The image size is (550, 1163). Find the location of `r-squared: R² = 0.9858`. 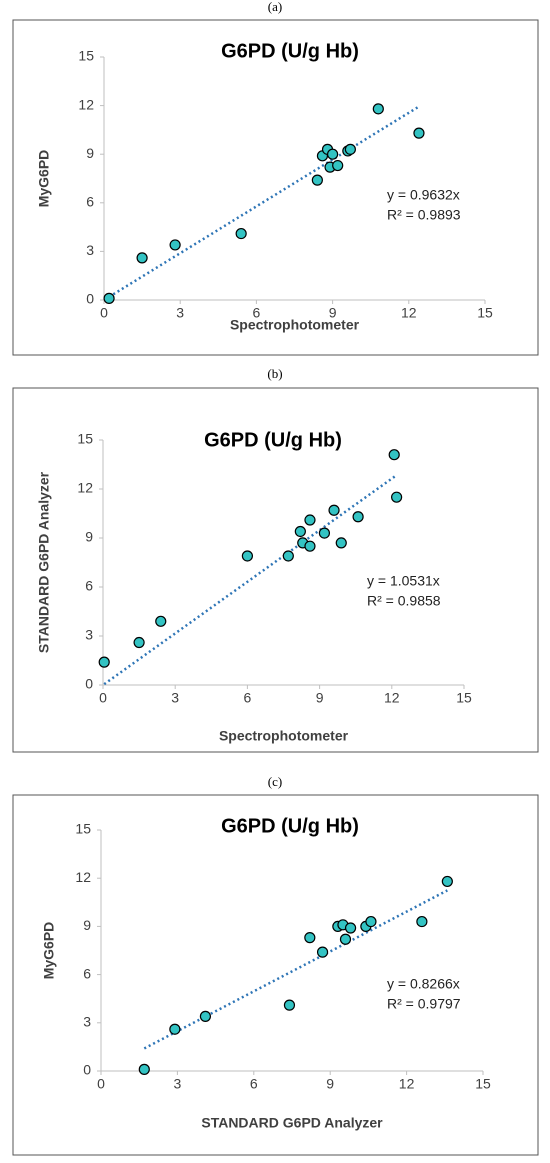

r-squared: R² = 0.9858 is located at coordinates (404, 601).